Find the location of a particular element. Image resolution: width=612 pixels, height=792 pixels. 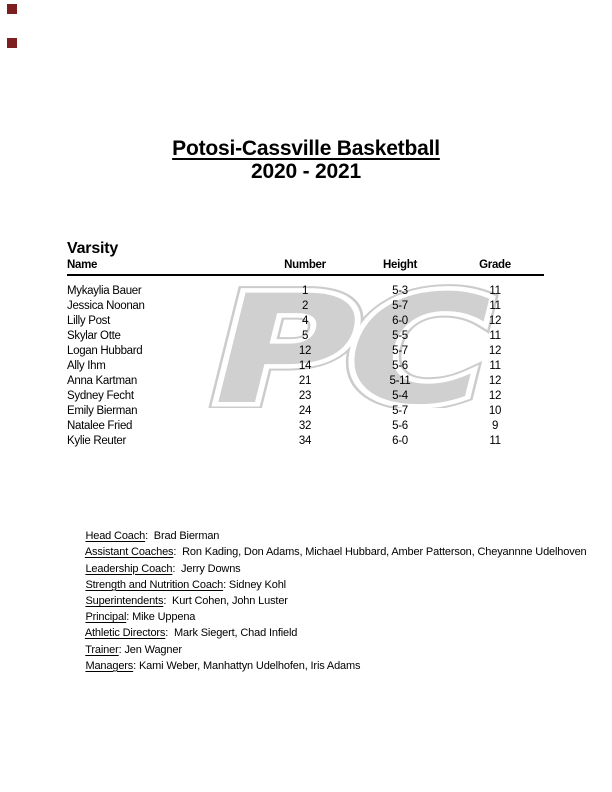

player-number: 5 is located at coordinates (305, 336).